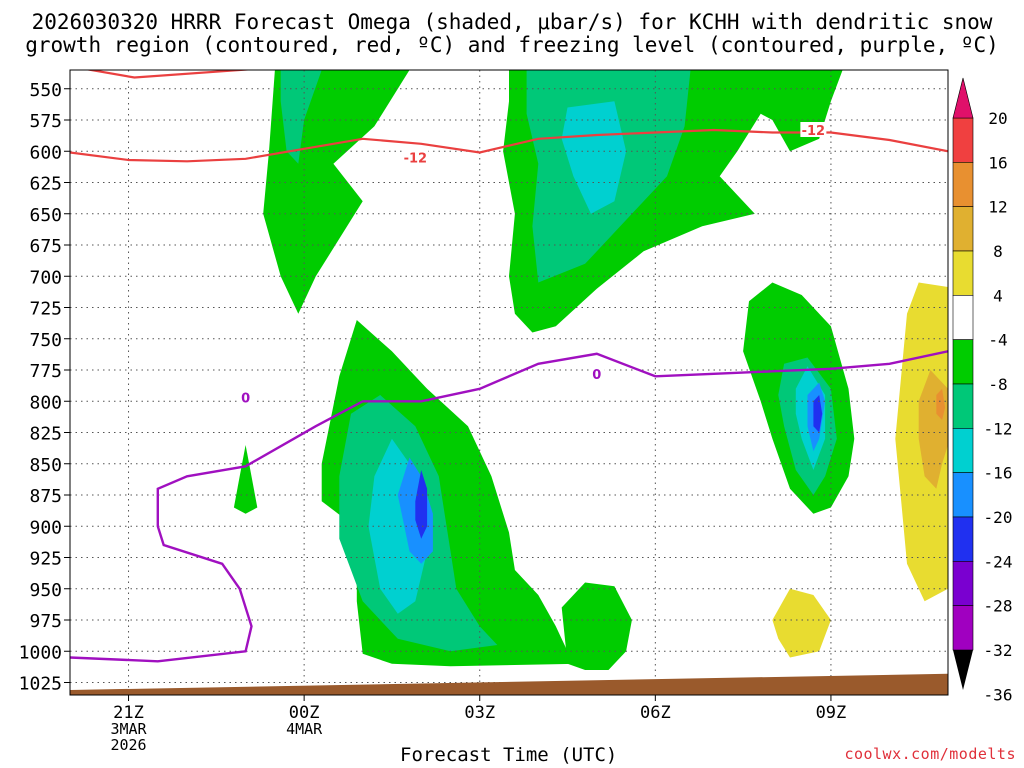 Image resolution: width=1024 pixels, height=768 pixels. What do you see at coordinates (997, 118) in the screenshot?
I see `colorbar-label: 20` at bounding box center [997, 118].